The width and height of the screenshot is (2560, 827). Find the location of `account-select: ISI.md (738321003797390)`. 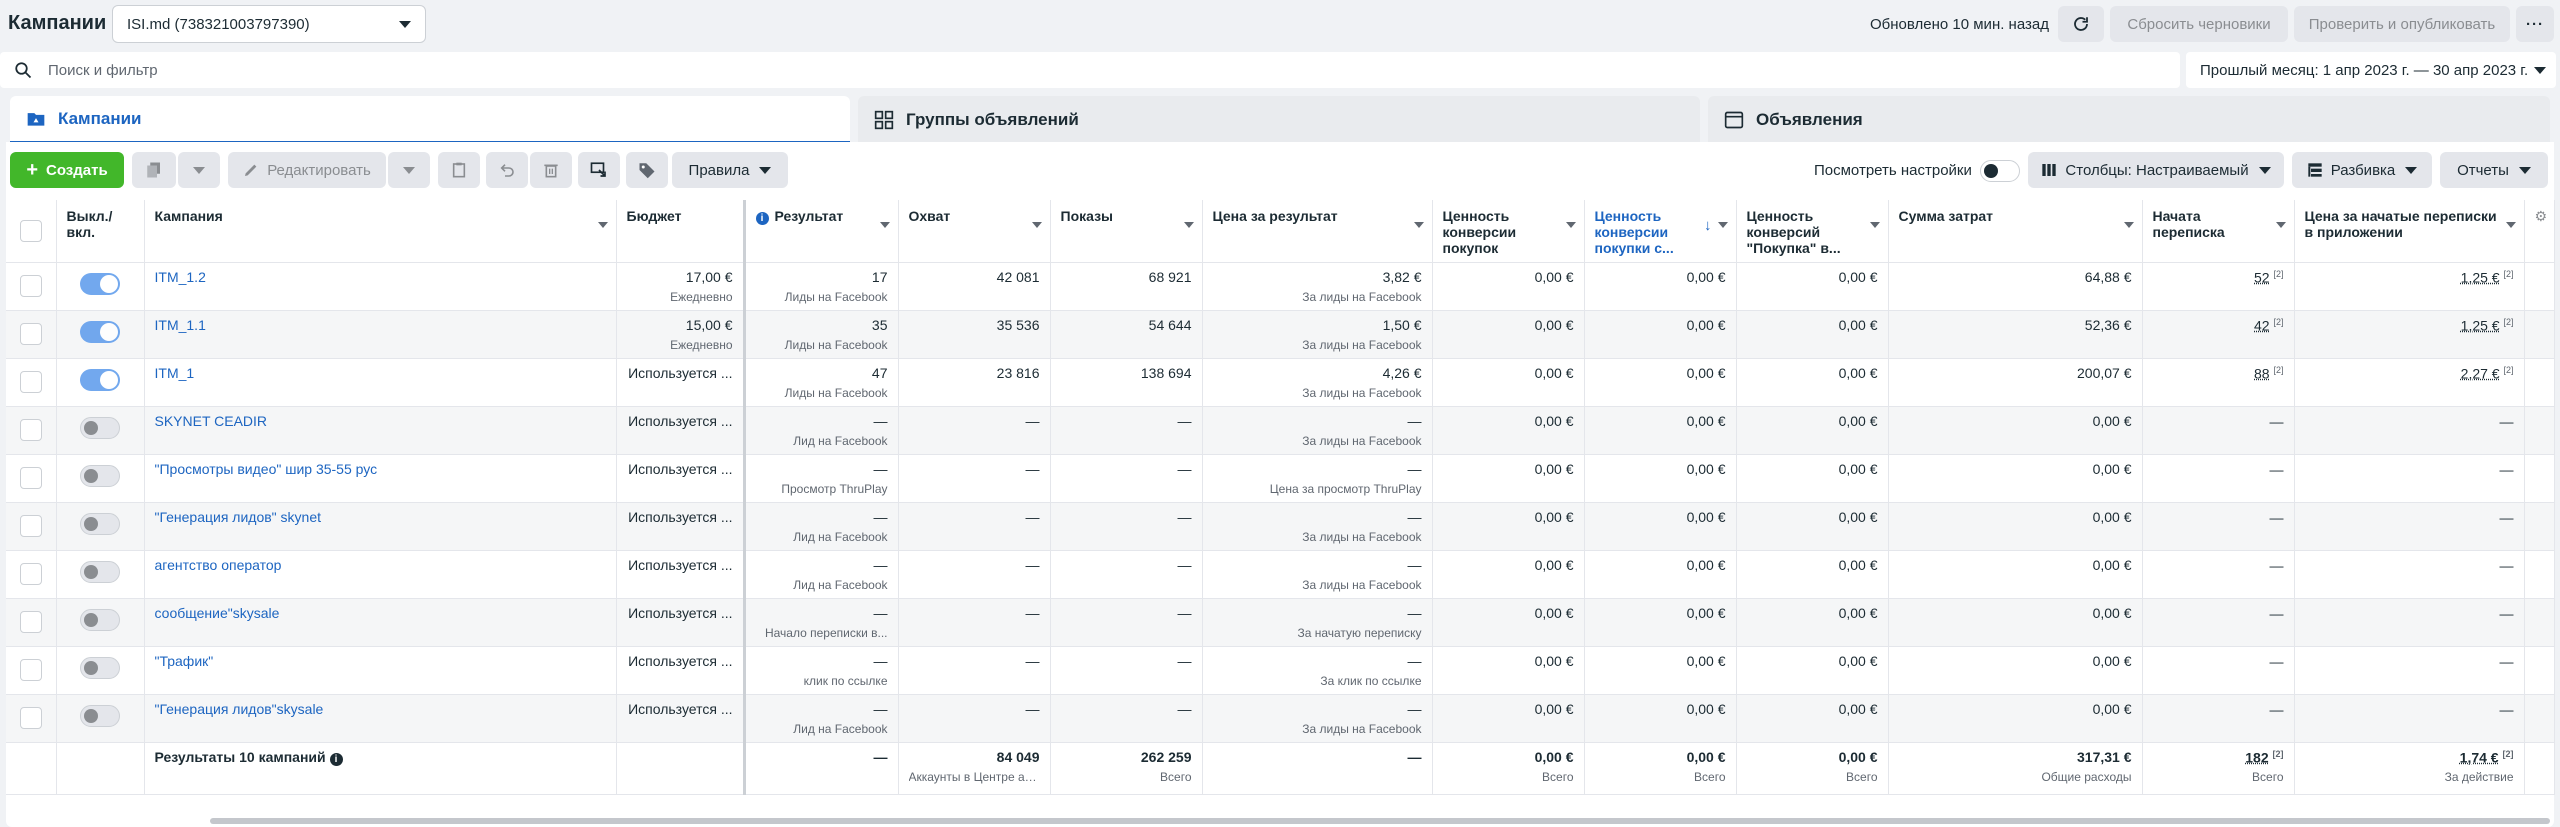

account-select: ISI.md (738321003797390) is located at coordinates (269, 24).